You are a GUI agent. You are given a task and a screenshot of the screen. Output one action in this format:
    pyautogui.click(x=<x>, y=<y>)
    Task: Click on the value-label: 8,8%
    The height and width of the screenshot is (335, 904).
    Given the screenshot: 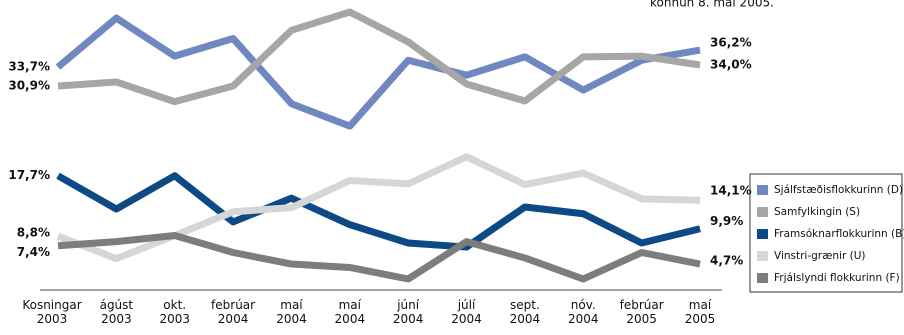 What is the action you would take?
    pyautogui.click(x=33, y=233)
    